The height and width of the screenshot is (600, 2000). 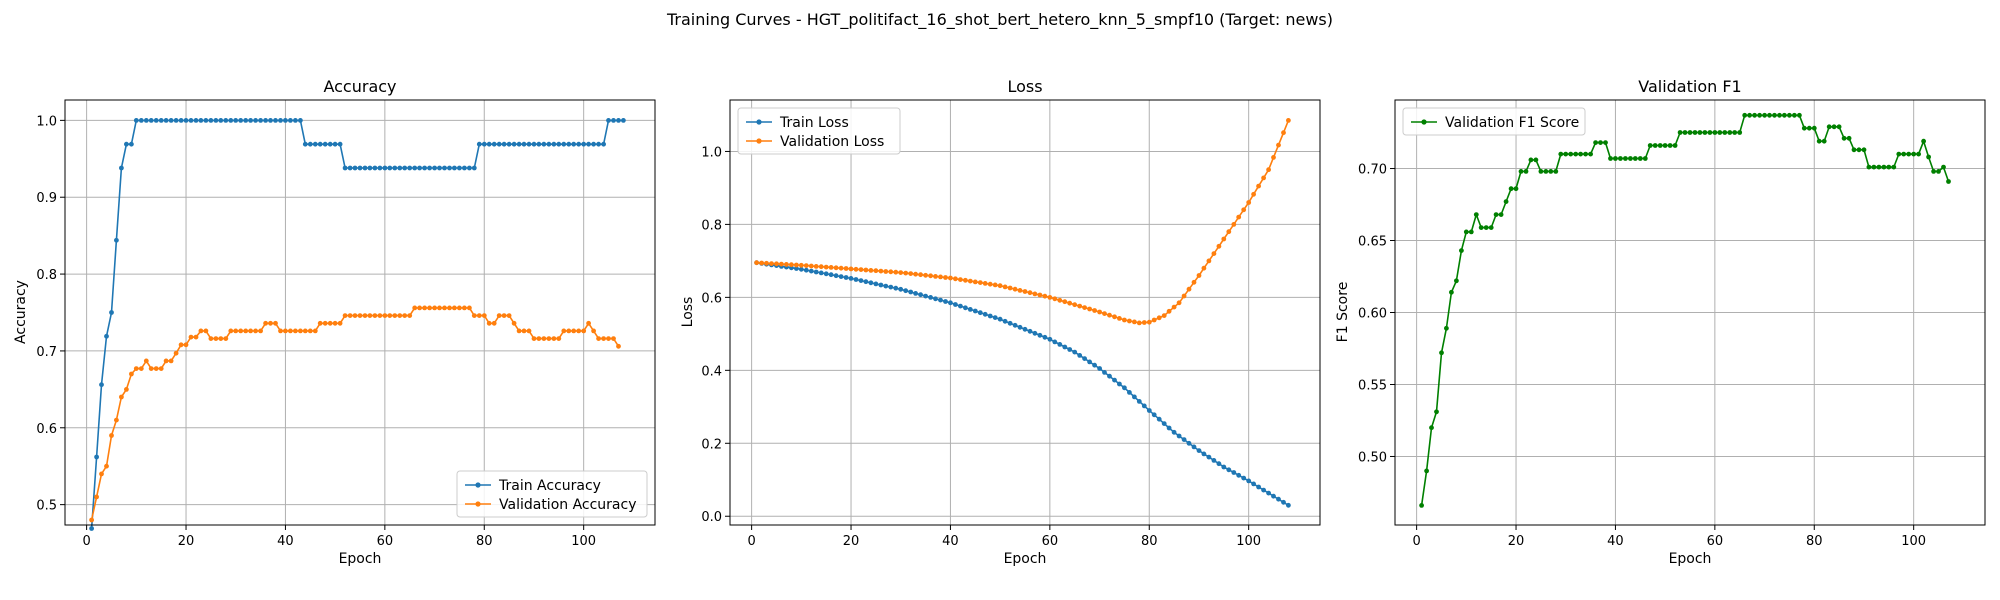 What do you see at coordinates (1494, 121) in the screenshot?
I see `legend-box` at bounding box center [1494, 121].